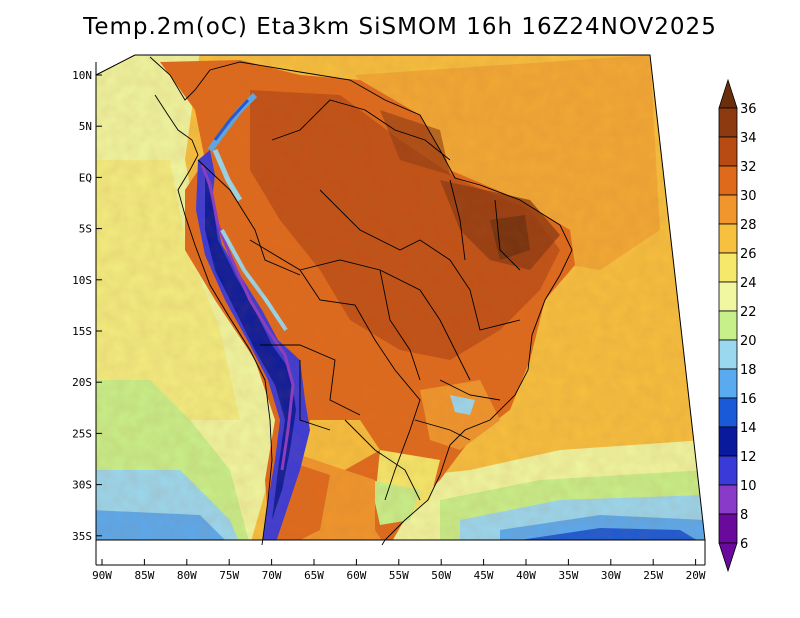 This screenshot has height=618, width=800. I want to click on colorbar-label: 18, so click(748, 370).